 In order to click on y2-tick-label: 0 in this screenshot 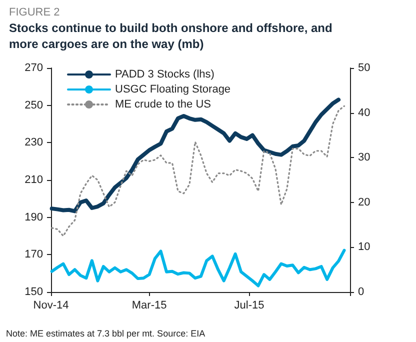, I will do `click(361, 292)`.